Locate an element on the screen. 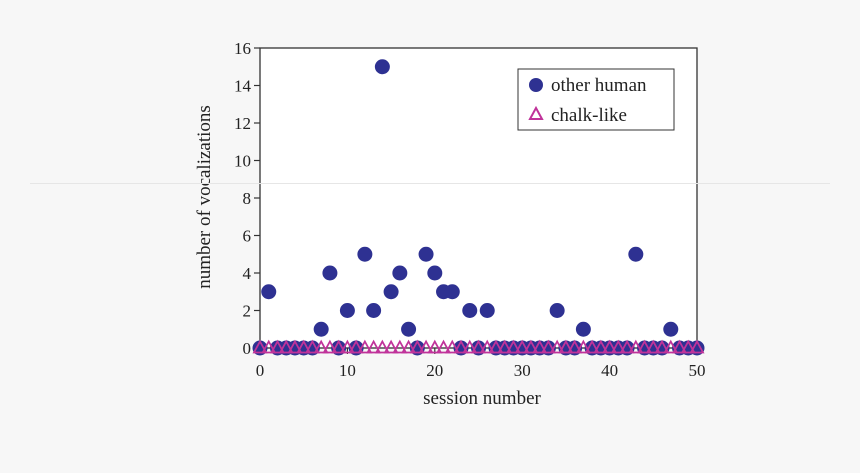 Image resolution: width=860 pixels, height=473 pixels. y-tick-label: 0 is located at coordinates (247, 348).